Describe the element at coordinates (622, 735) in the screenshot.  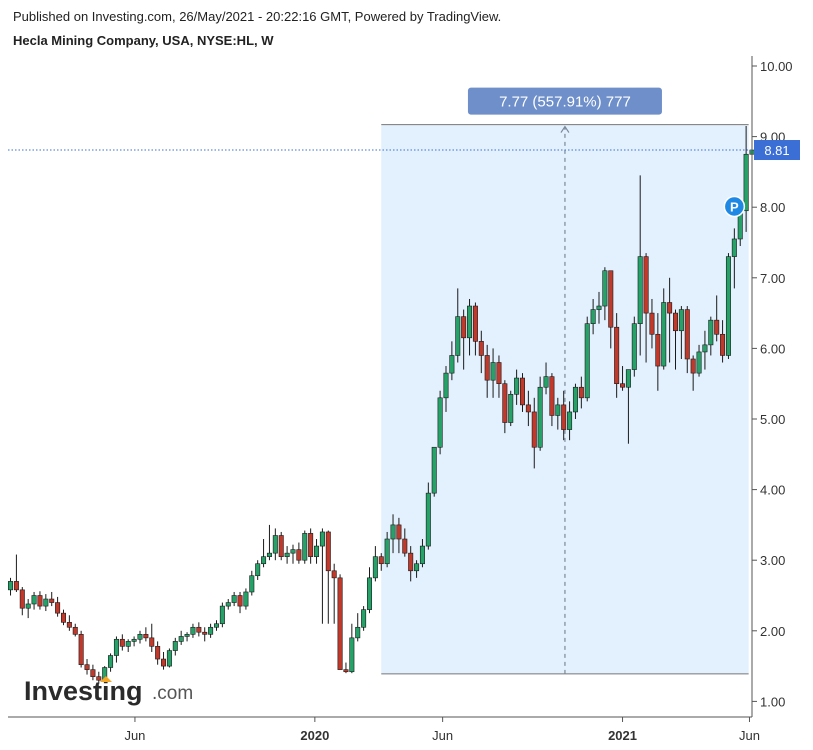
I see `x-tick-label: 2021` at that location.